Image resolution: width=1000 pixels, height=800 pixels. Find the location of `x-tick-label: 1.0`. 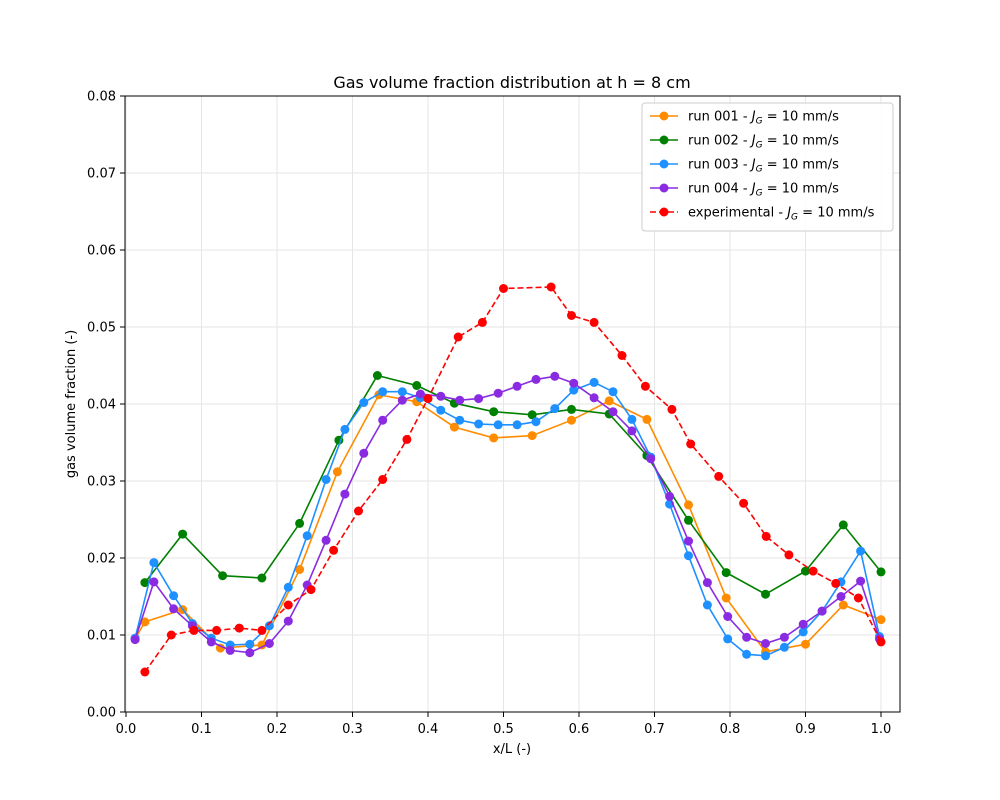

x-tick-label: 1.0 is located at coordinates (881, 729).